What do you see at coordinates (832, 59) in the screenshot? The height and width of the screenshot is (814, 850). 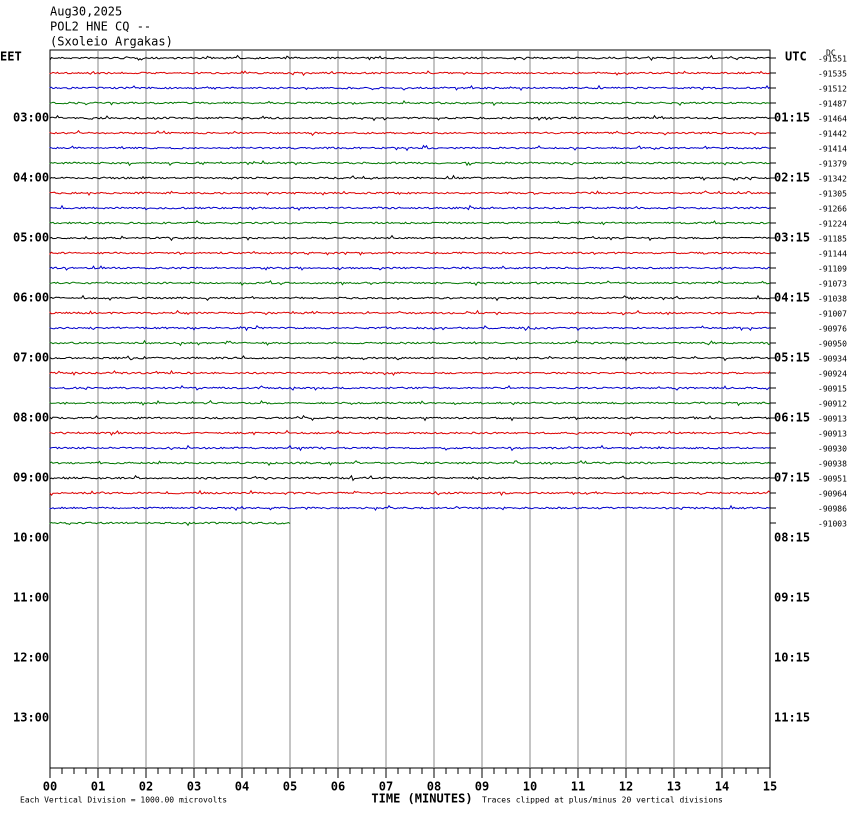 I see `dc-offset: -91551` at bounding box center [832, 59].